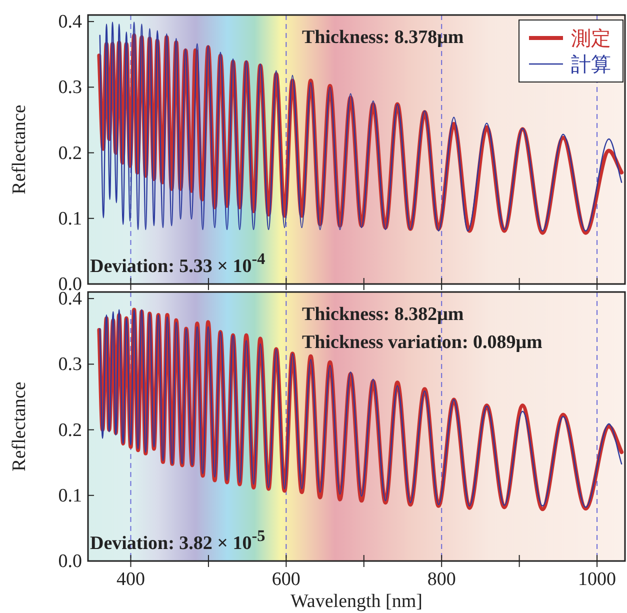 This screenshot has height=613, width=627. I want to click on x-tick-label: 800, so click(441, 579).